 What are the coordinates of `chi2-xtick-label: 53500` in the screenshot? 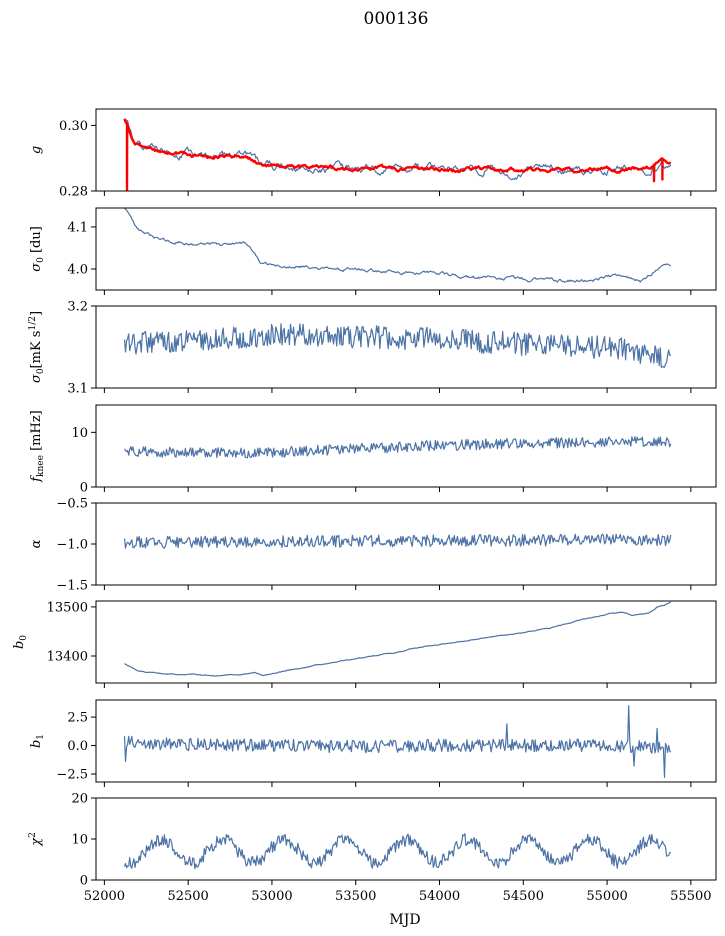 It's located at (355, 896).